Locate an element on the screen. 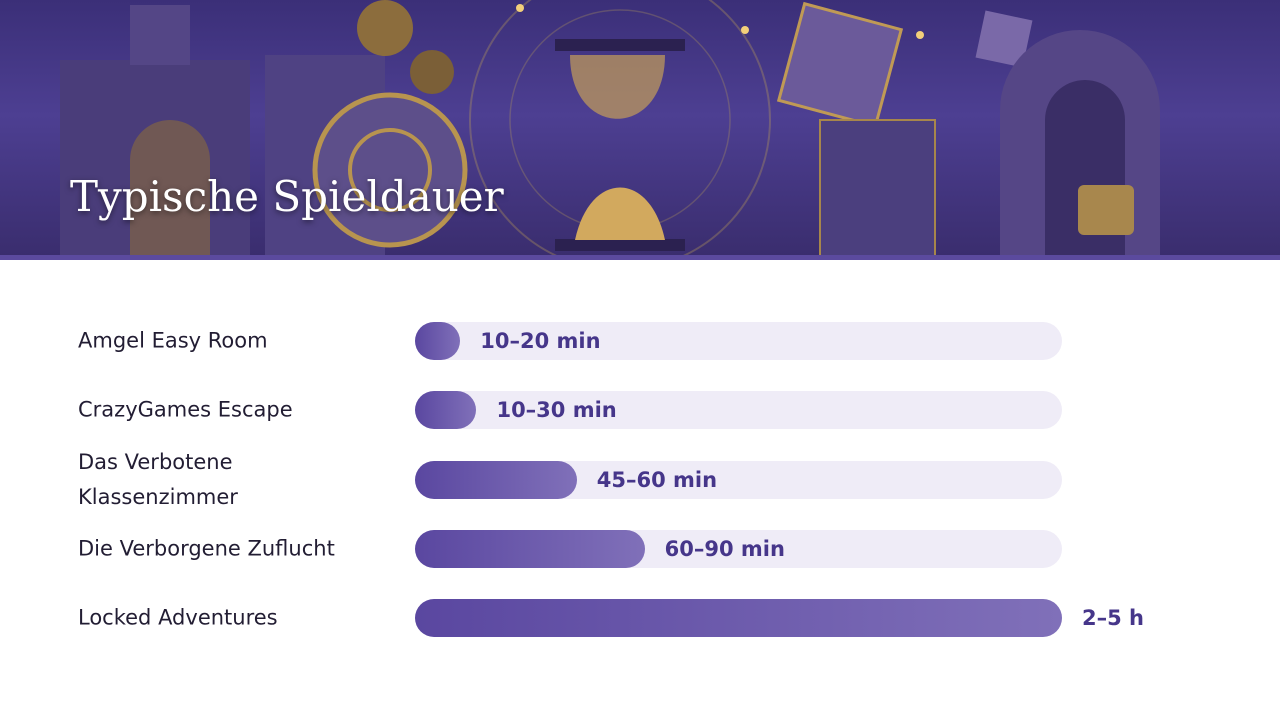  value-label: 10–30 min is located at coordinates (556, 410).